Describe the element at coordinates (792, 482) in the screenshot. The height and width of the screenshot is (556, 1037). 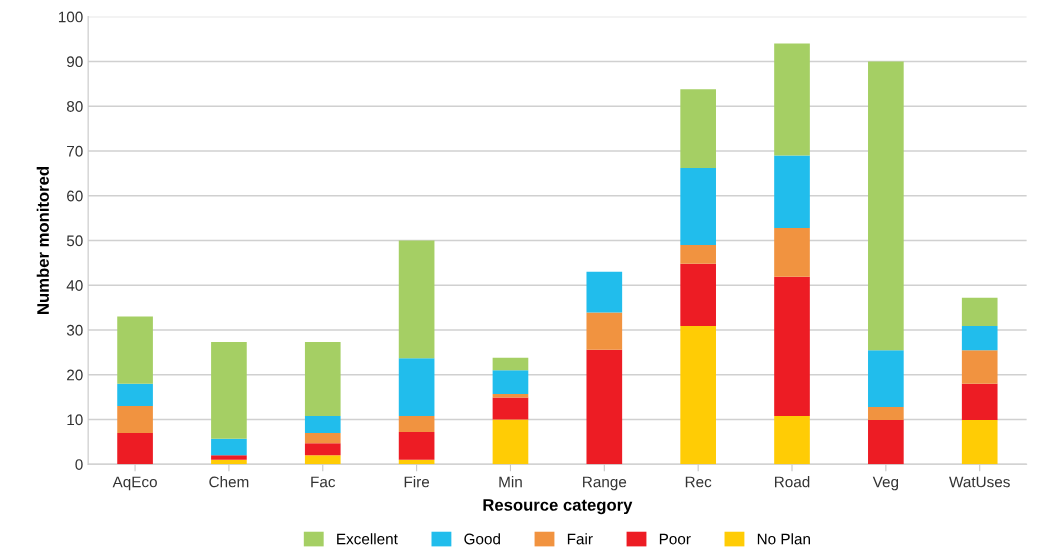
I see `x-tick-label: Road` at that location.